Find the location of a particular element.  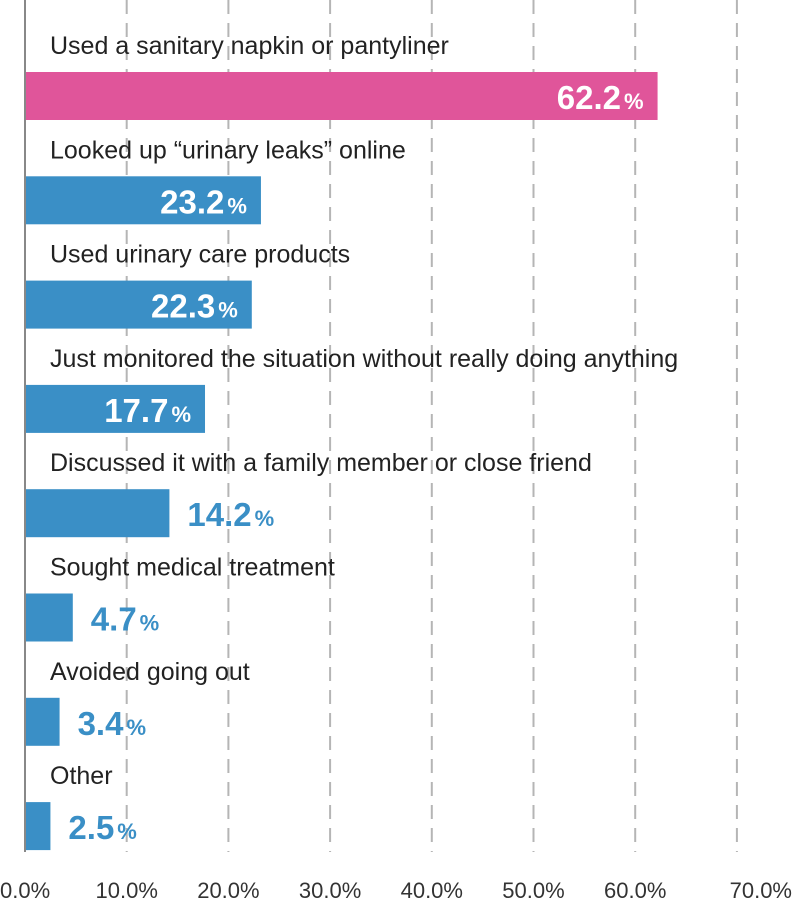

data-label: 3.4% is located at coordinates (112, 723).